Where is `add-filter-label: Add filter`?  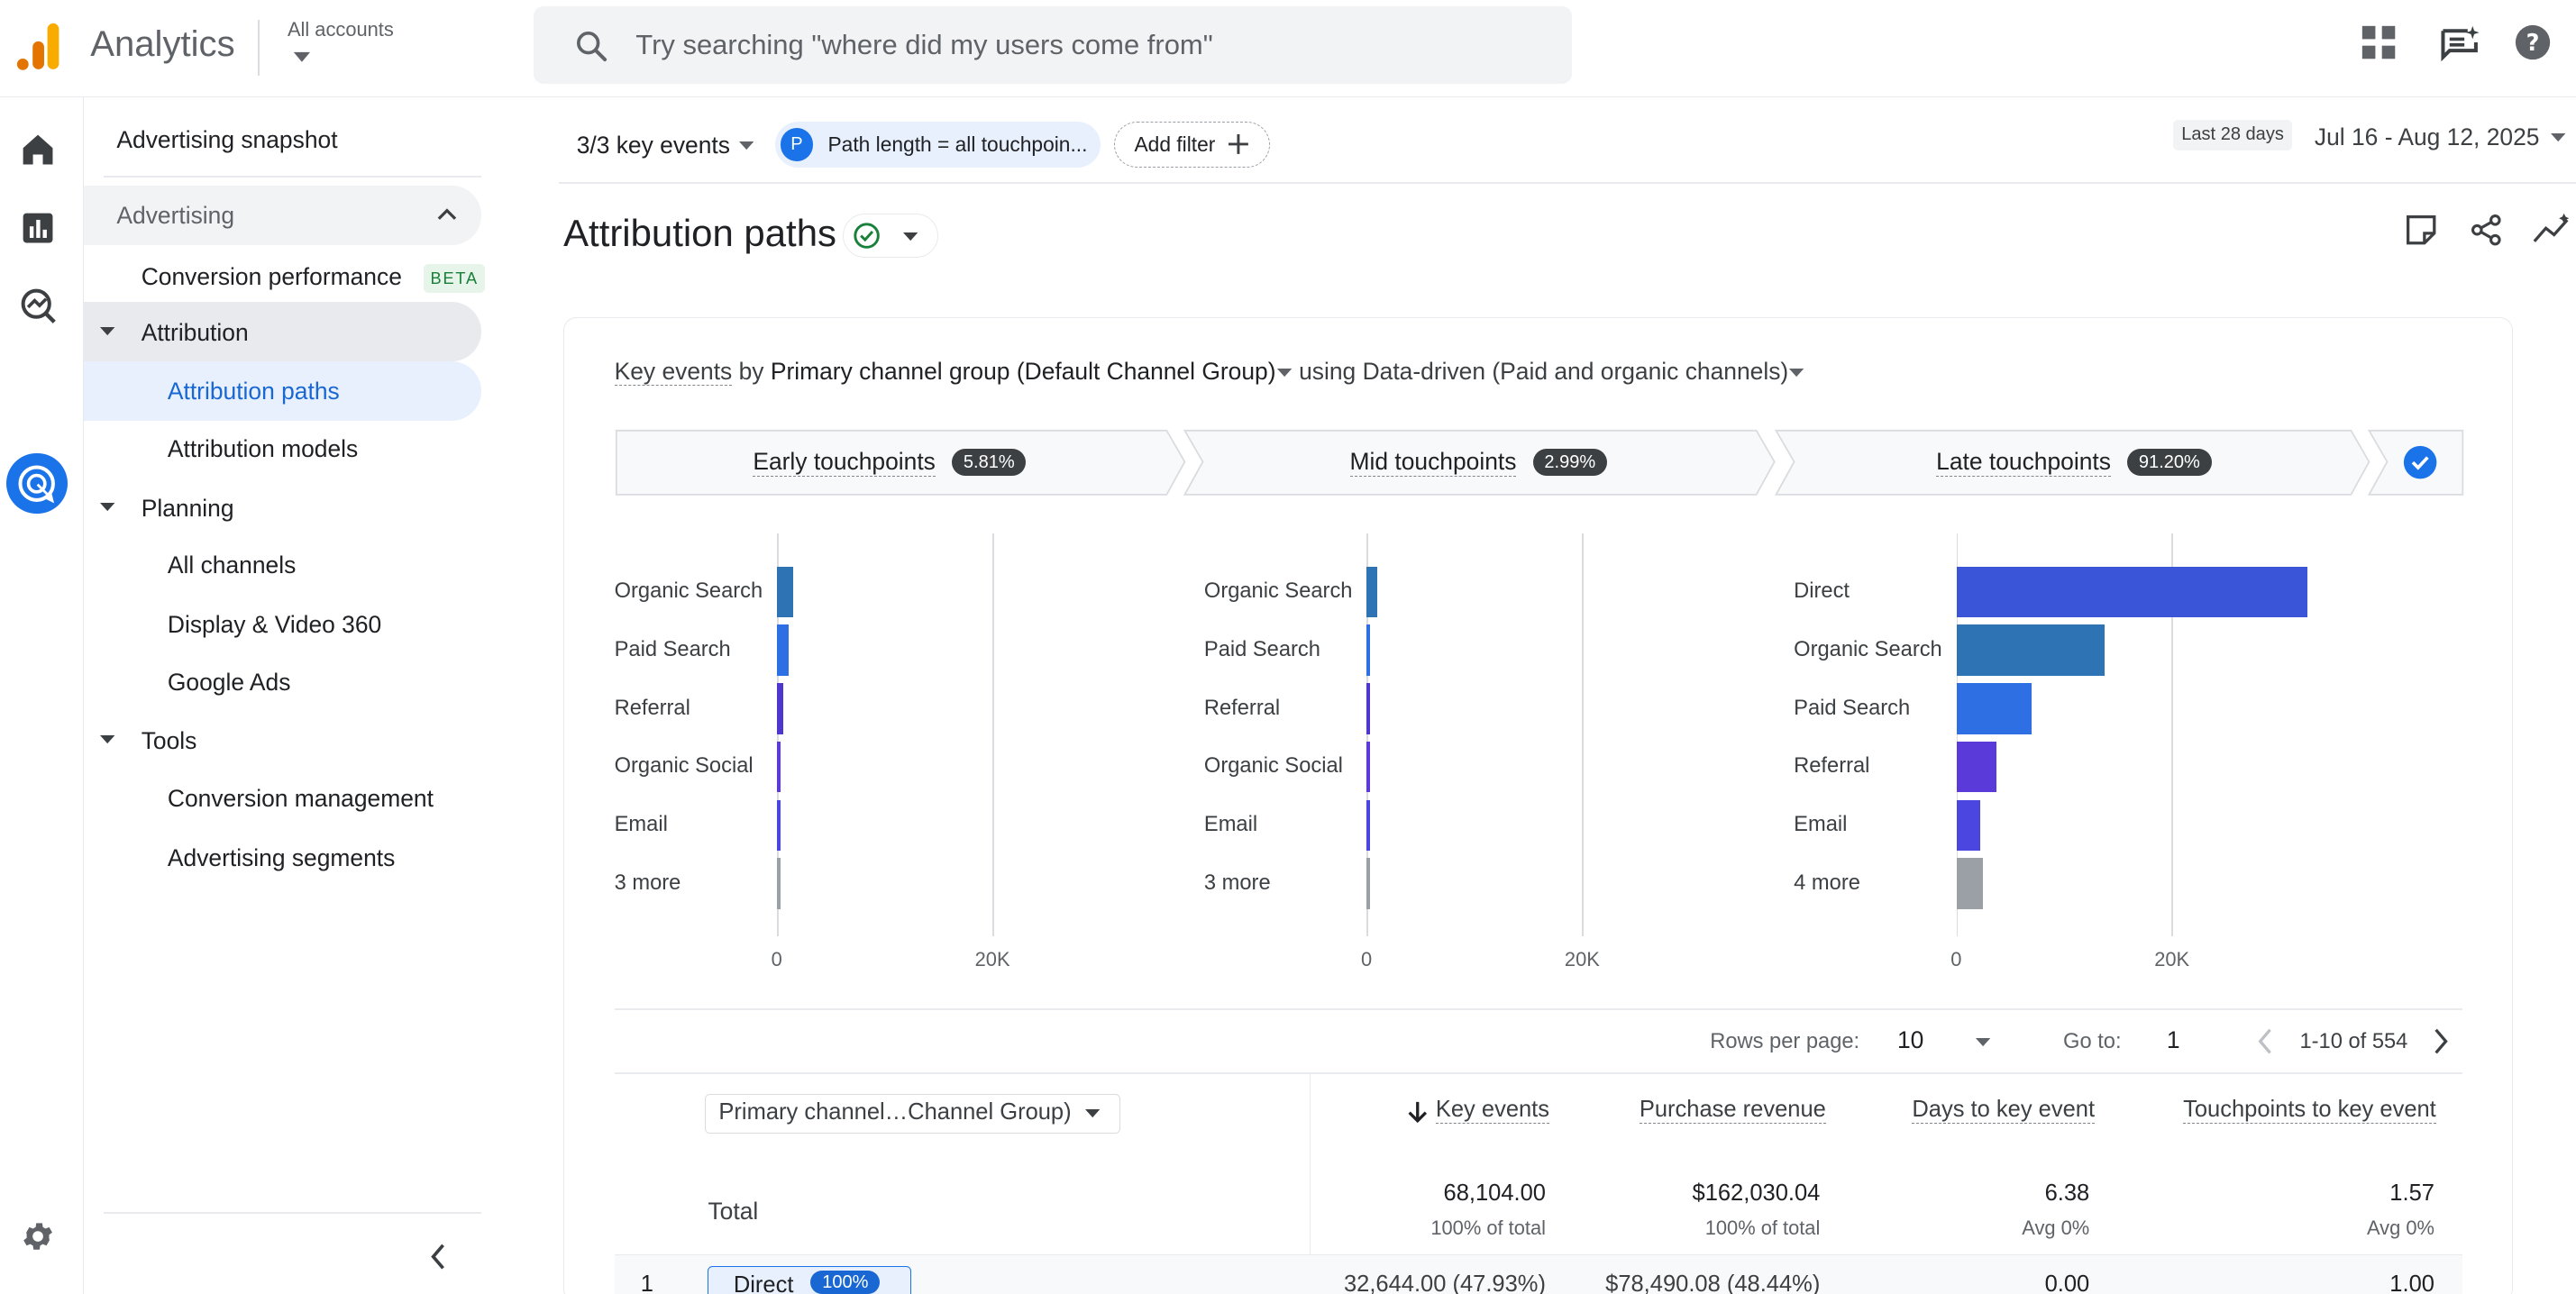
add-filter-label: Add filter is located at coordinates (1175, 144).